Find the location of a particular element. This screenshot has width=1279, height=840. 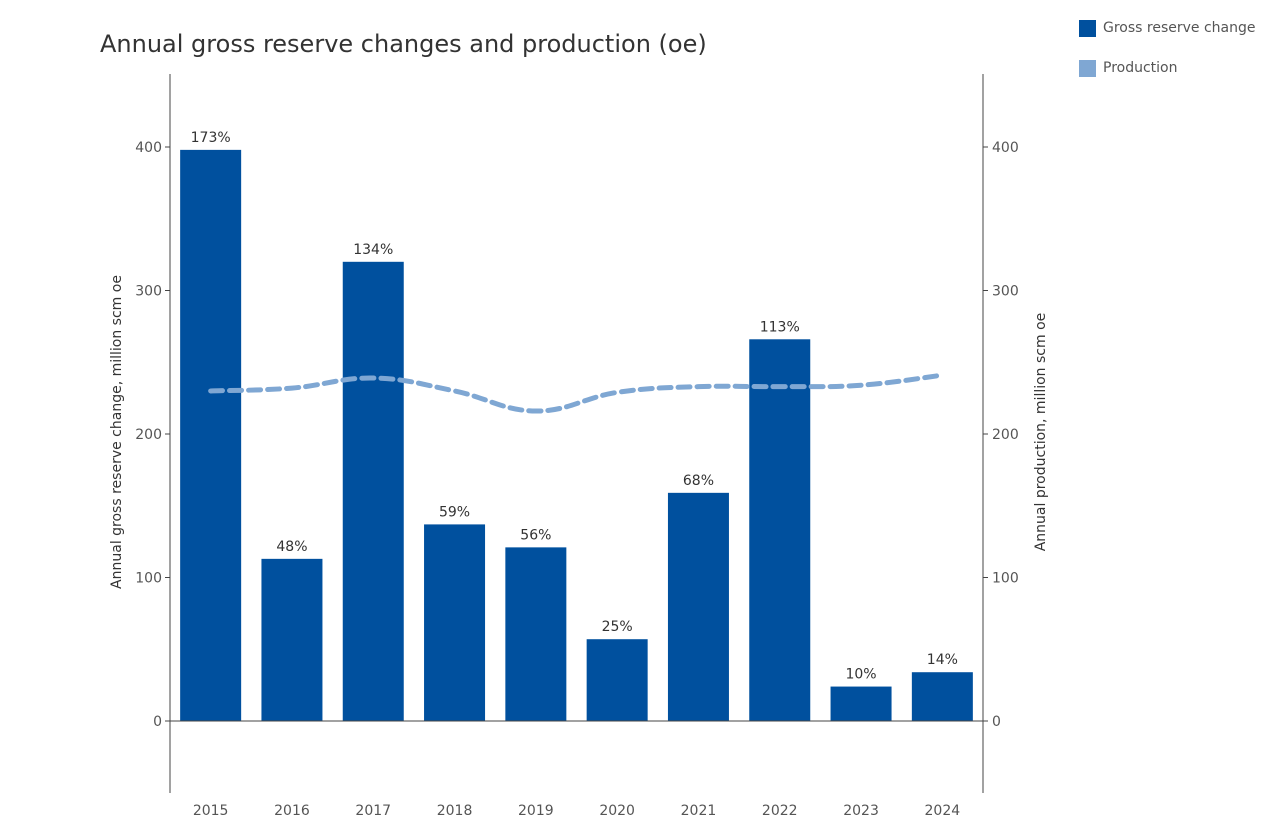

legend-item-production: Production is located at coordinates (1167, 68).